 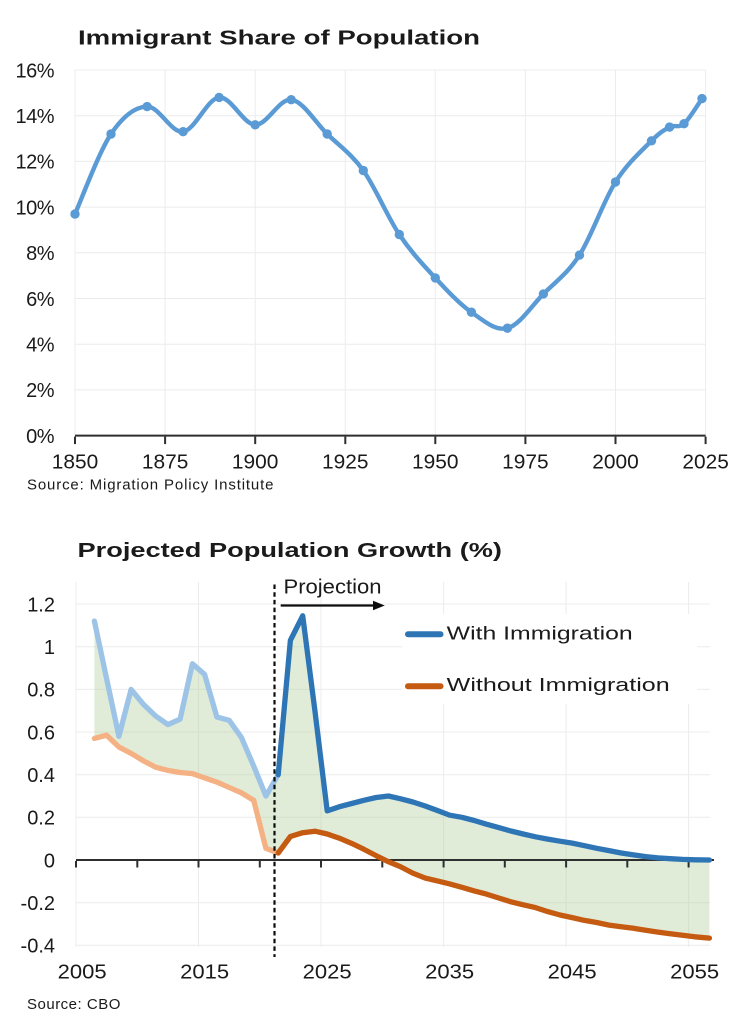 I want to click on svg-text: 1875, so click(x=165, y=462).